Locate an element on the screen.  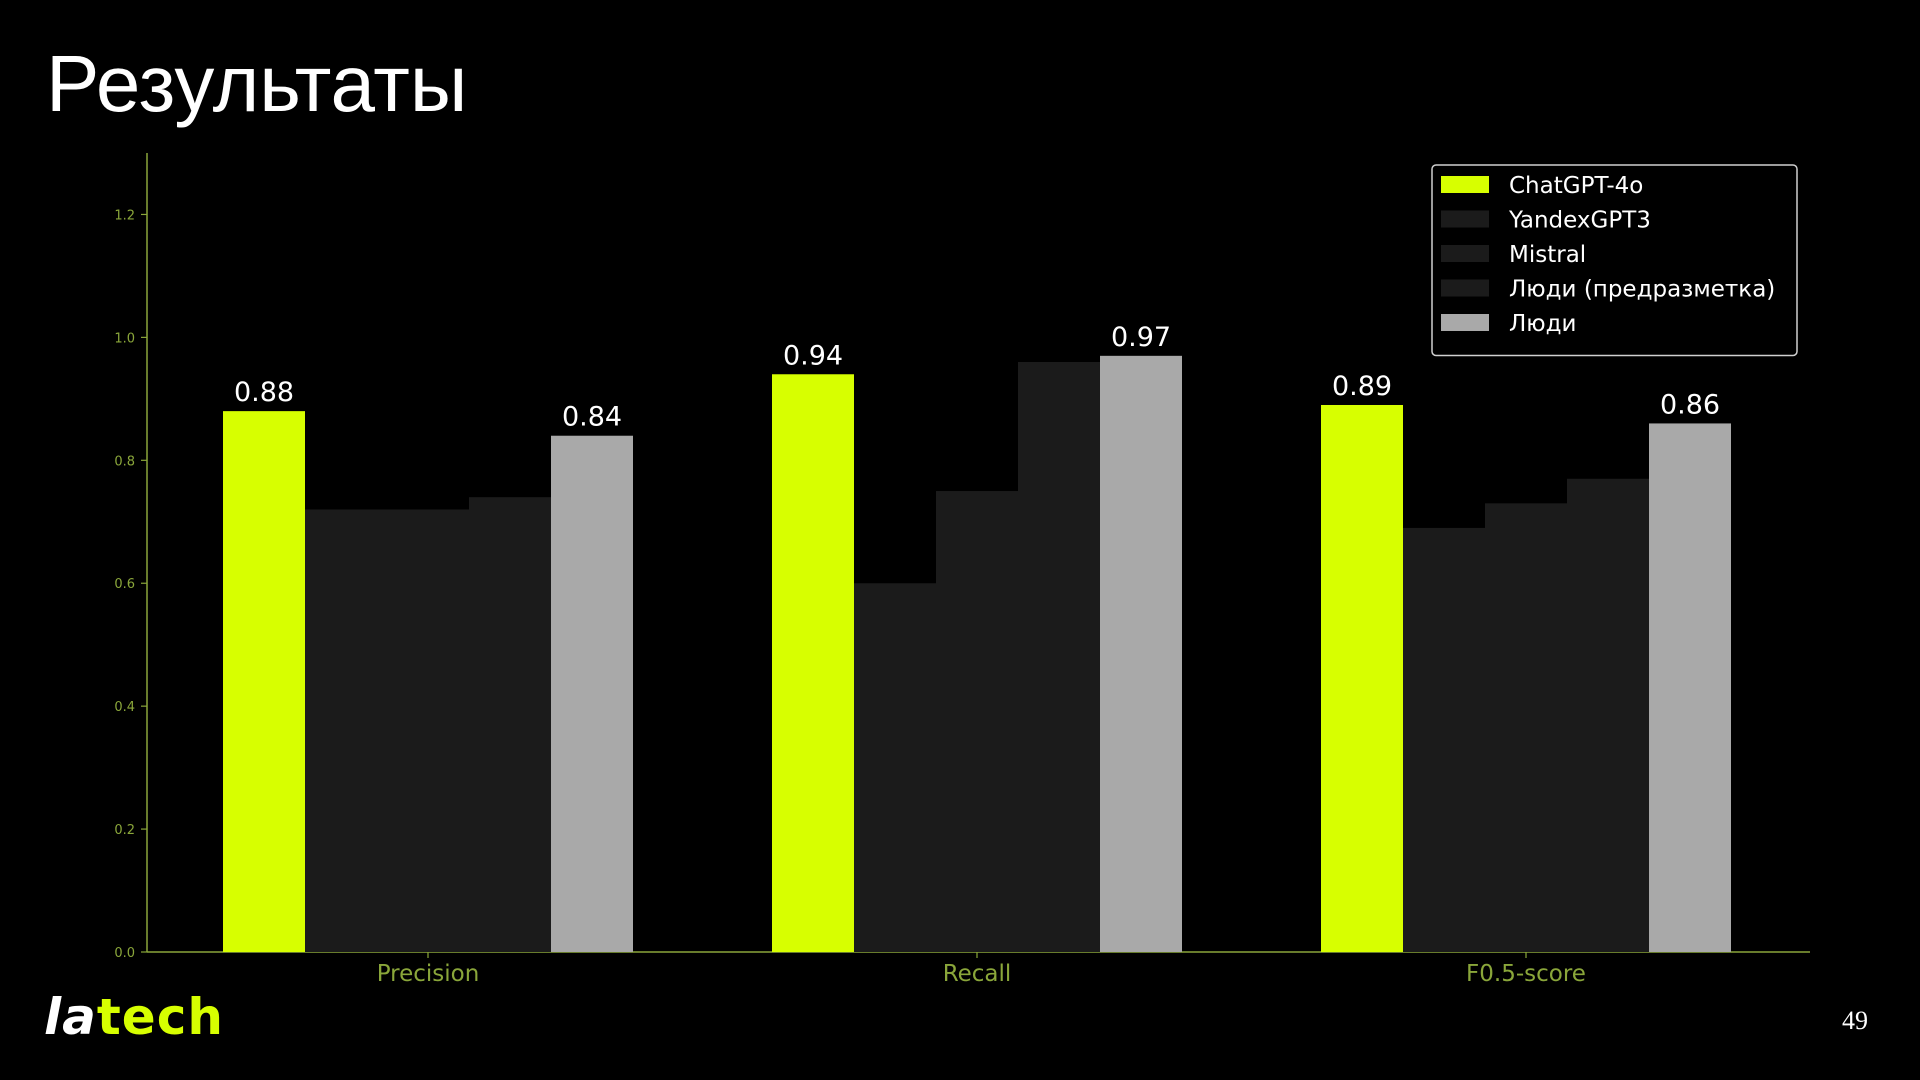
legend-label: YandexGPT3 is located at coordinates (1579, 221).